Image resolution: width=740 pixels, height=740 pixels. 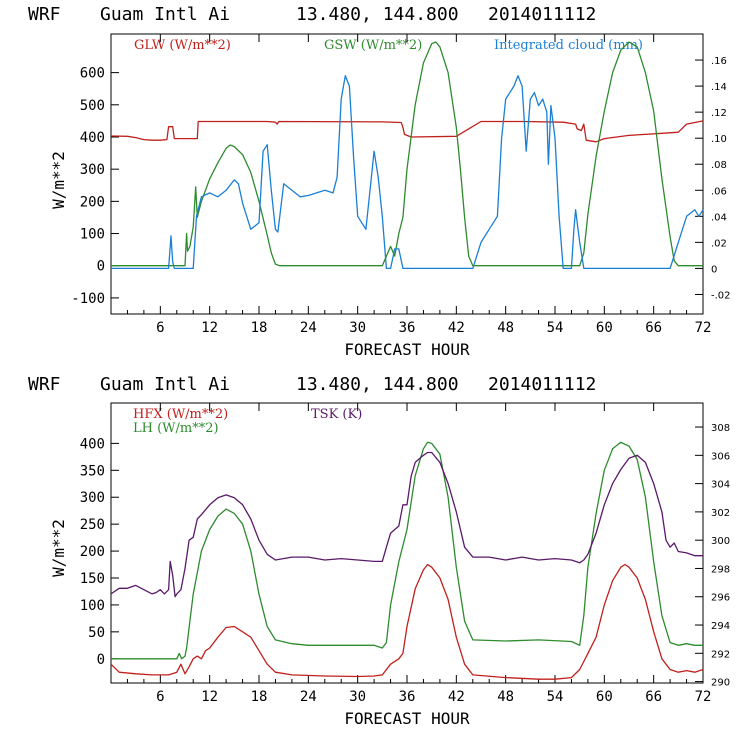 I want to click on panel2-title-station: Guam Intl Ai, so click(x=165, y=384).